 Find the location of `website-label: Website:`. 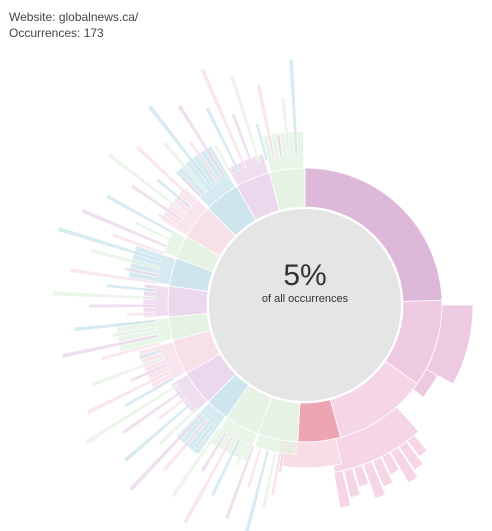

website-label: Website: is located at coordinates (32, 17).